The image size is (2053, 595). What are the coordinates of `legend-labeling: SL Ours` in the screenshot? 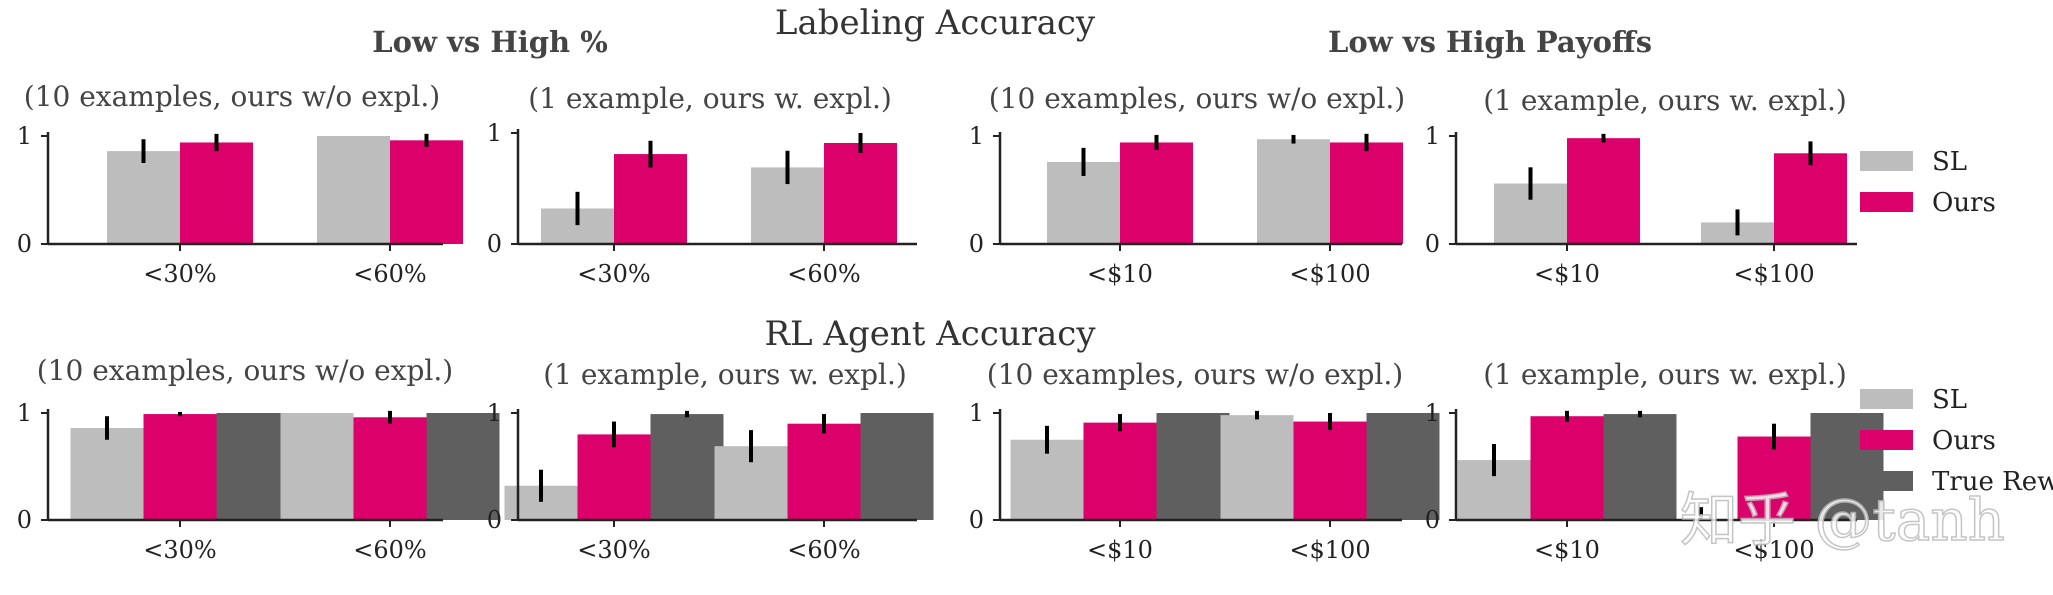 It's located at (1928, 182).